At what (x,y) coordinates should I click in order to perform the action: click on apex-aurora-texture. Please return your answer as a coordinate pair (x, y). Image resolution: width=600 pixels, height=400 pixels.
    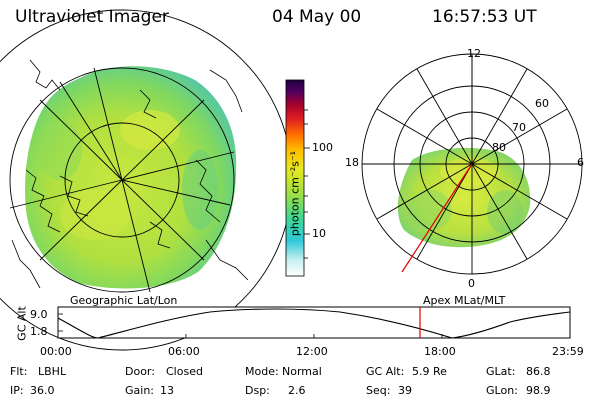
    Looking at the image, I should click on (465, 196).